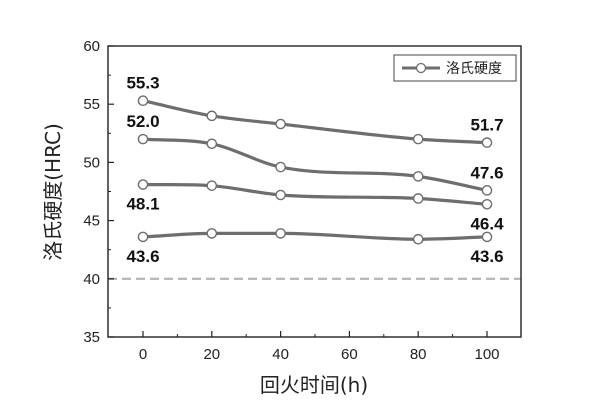 The image size is (606, 404). I want to click on x-tick-label: 60, so click(349, 354).